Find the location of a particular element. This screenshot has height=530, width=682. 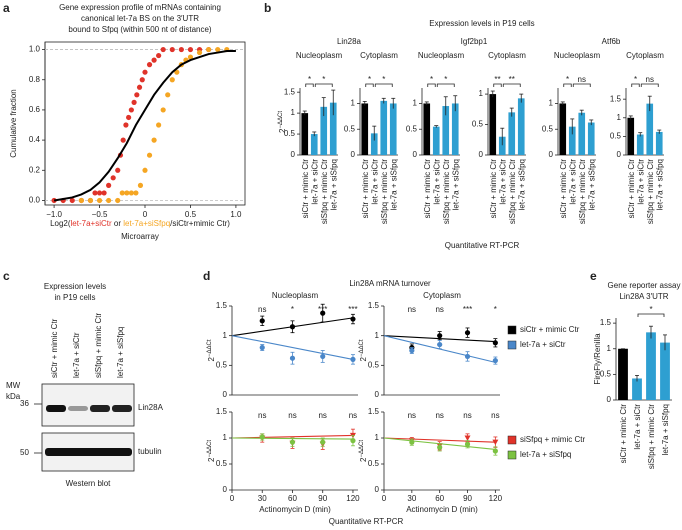

x-tick-label: 120 is located at coordinates (496, 498).